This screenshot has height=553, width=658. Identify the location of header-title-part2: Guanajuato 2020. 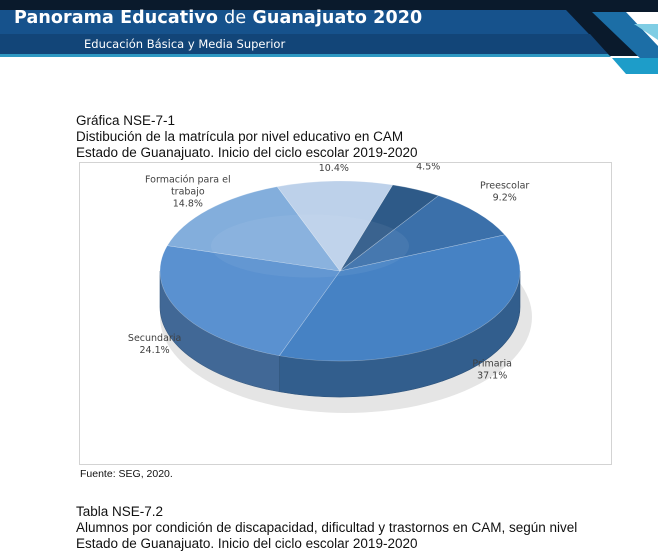
(337, 18).